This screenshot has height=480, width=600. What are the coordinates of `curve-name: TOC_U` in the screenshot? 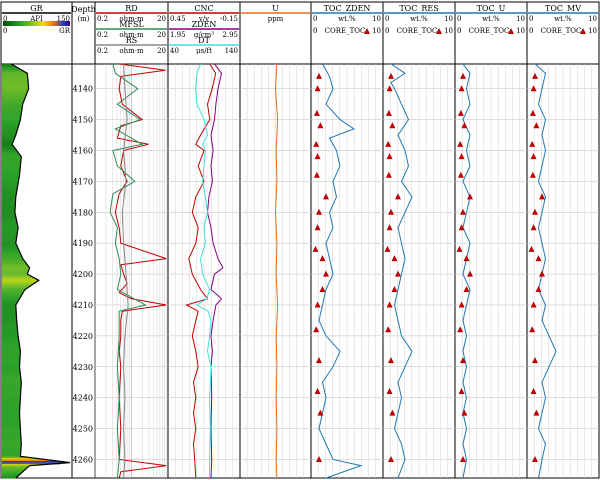 It's located at (491, 8).